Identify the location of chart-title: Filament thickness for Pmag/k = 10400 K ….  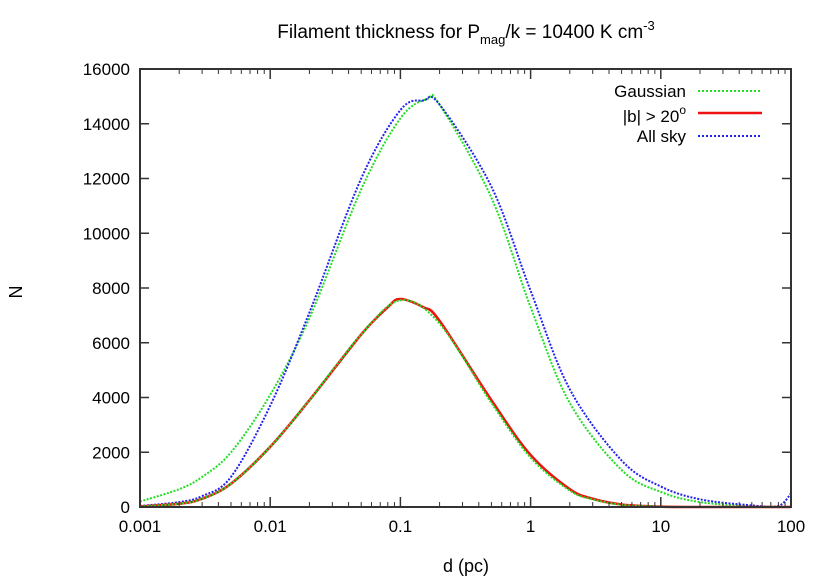
(465, 32).